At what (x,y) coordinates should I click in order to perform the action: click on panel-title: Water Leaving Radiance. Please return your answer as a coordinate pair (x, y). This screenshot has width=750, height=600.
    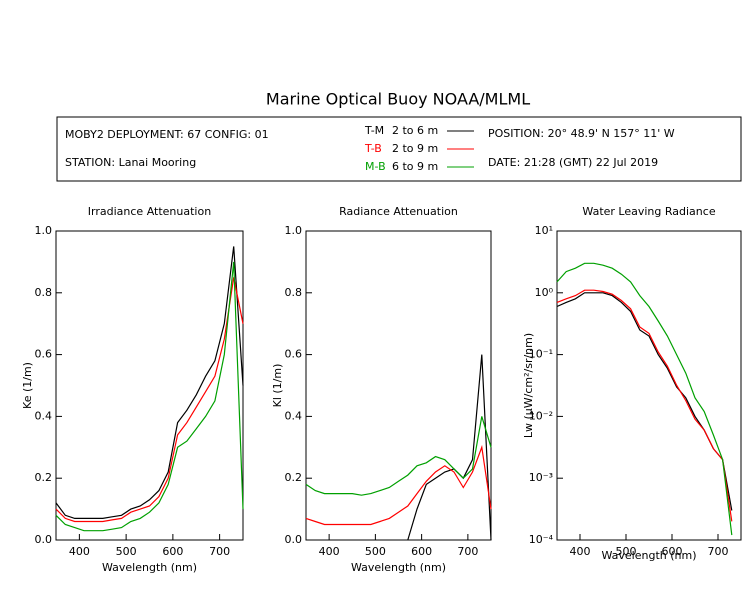
    Looking at the image, I should click on (648, 211).